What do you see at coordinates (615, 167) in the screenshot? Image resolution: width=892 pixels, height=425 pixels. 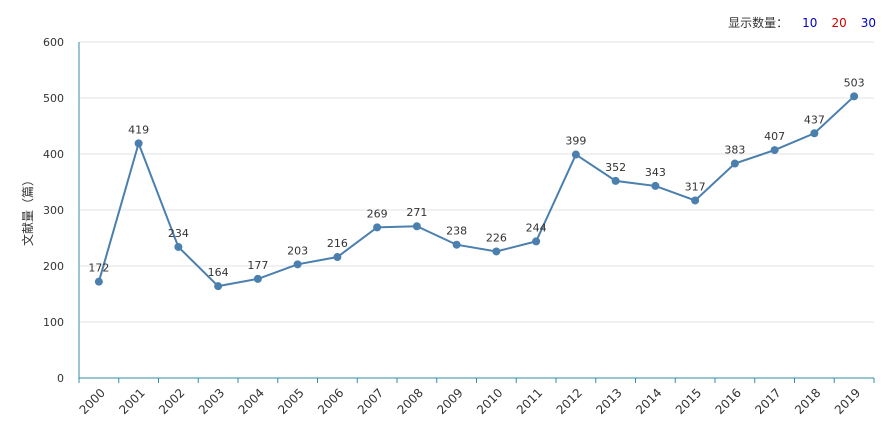 I see `data-label: 352` at bounding box center [615, 167].